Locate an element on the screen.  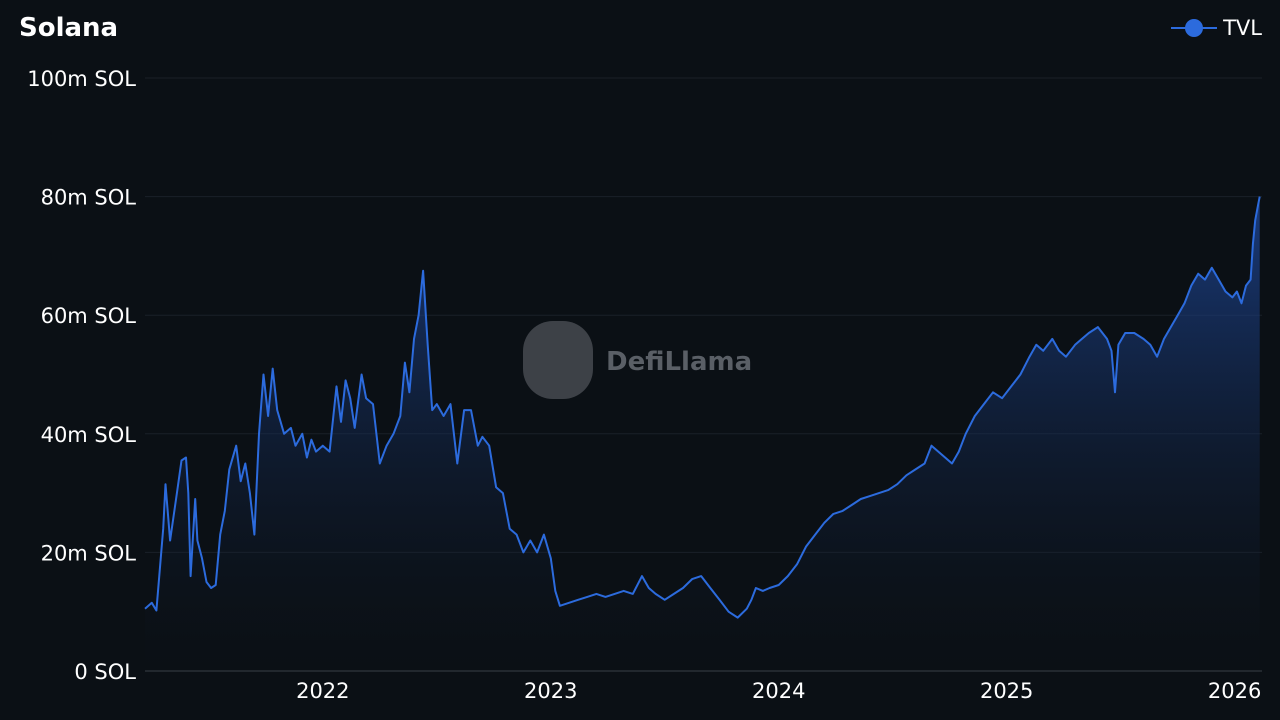
y-tick-label: 0 SOL is located at coordinates (105, 672).